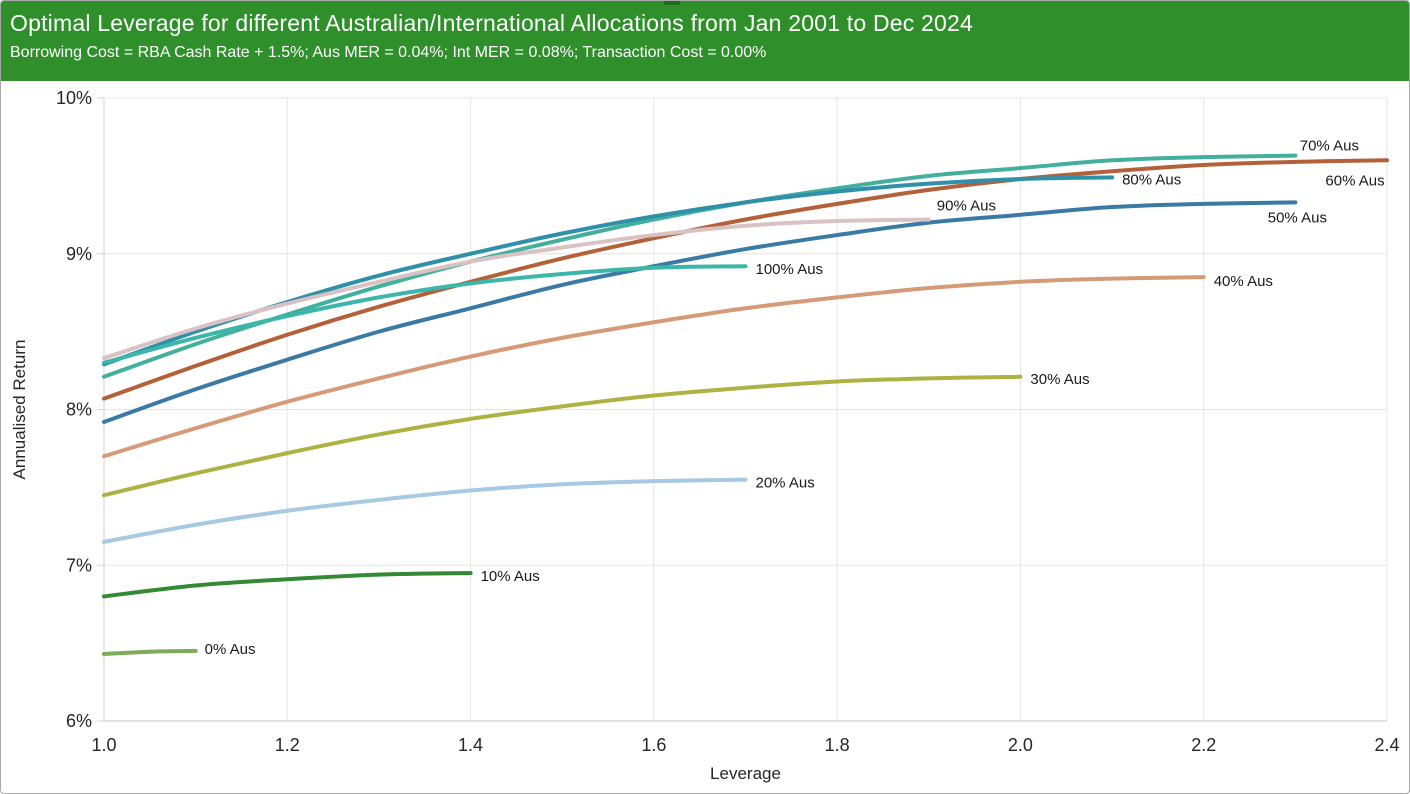  Describe the element at coordinates (790, 269) in the screenshot. I see `series-label-100-aus: 100% Aus` at that location.